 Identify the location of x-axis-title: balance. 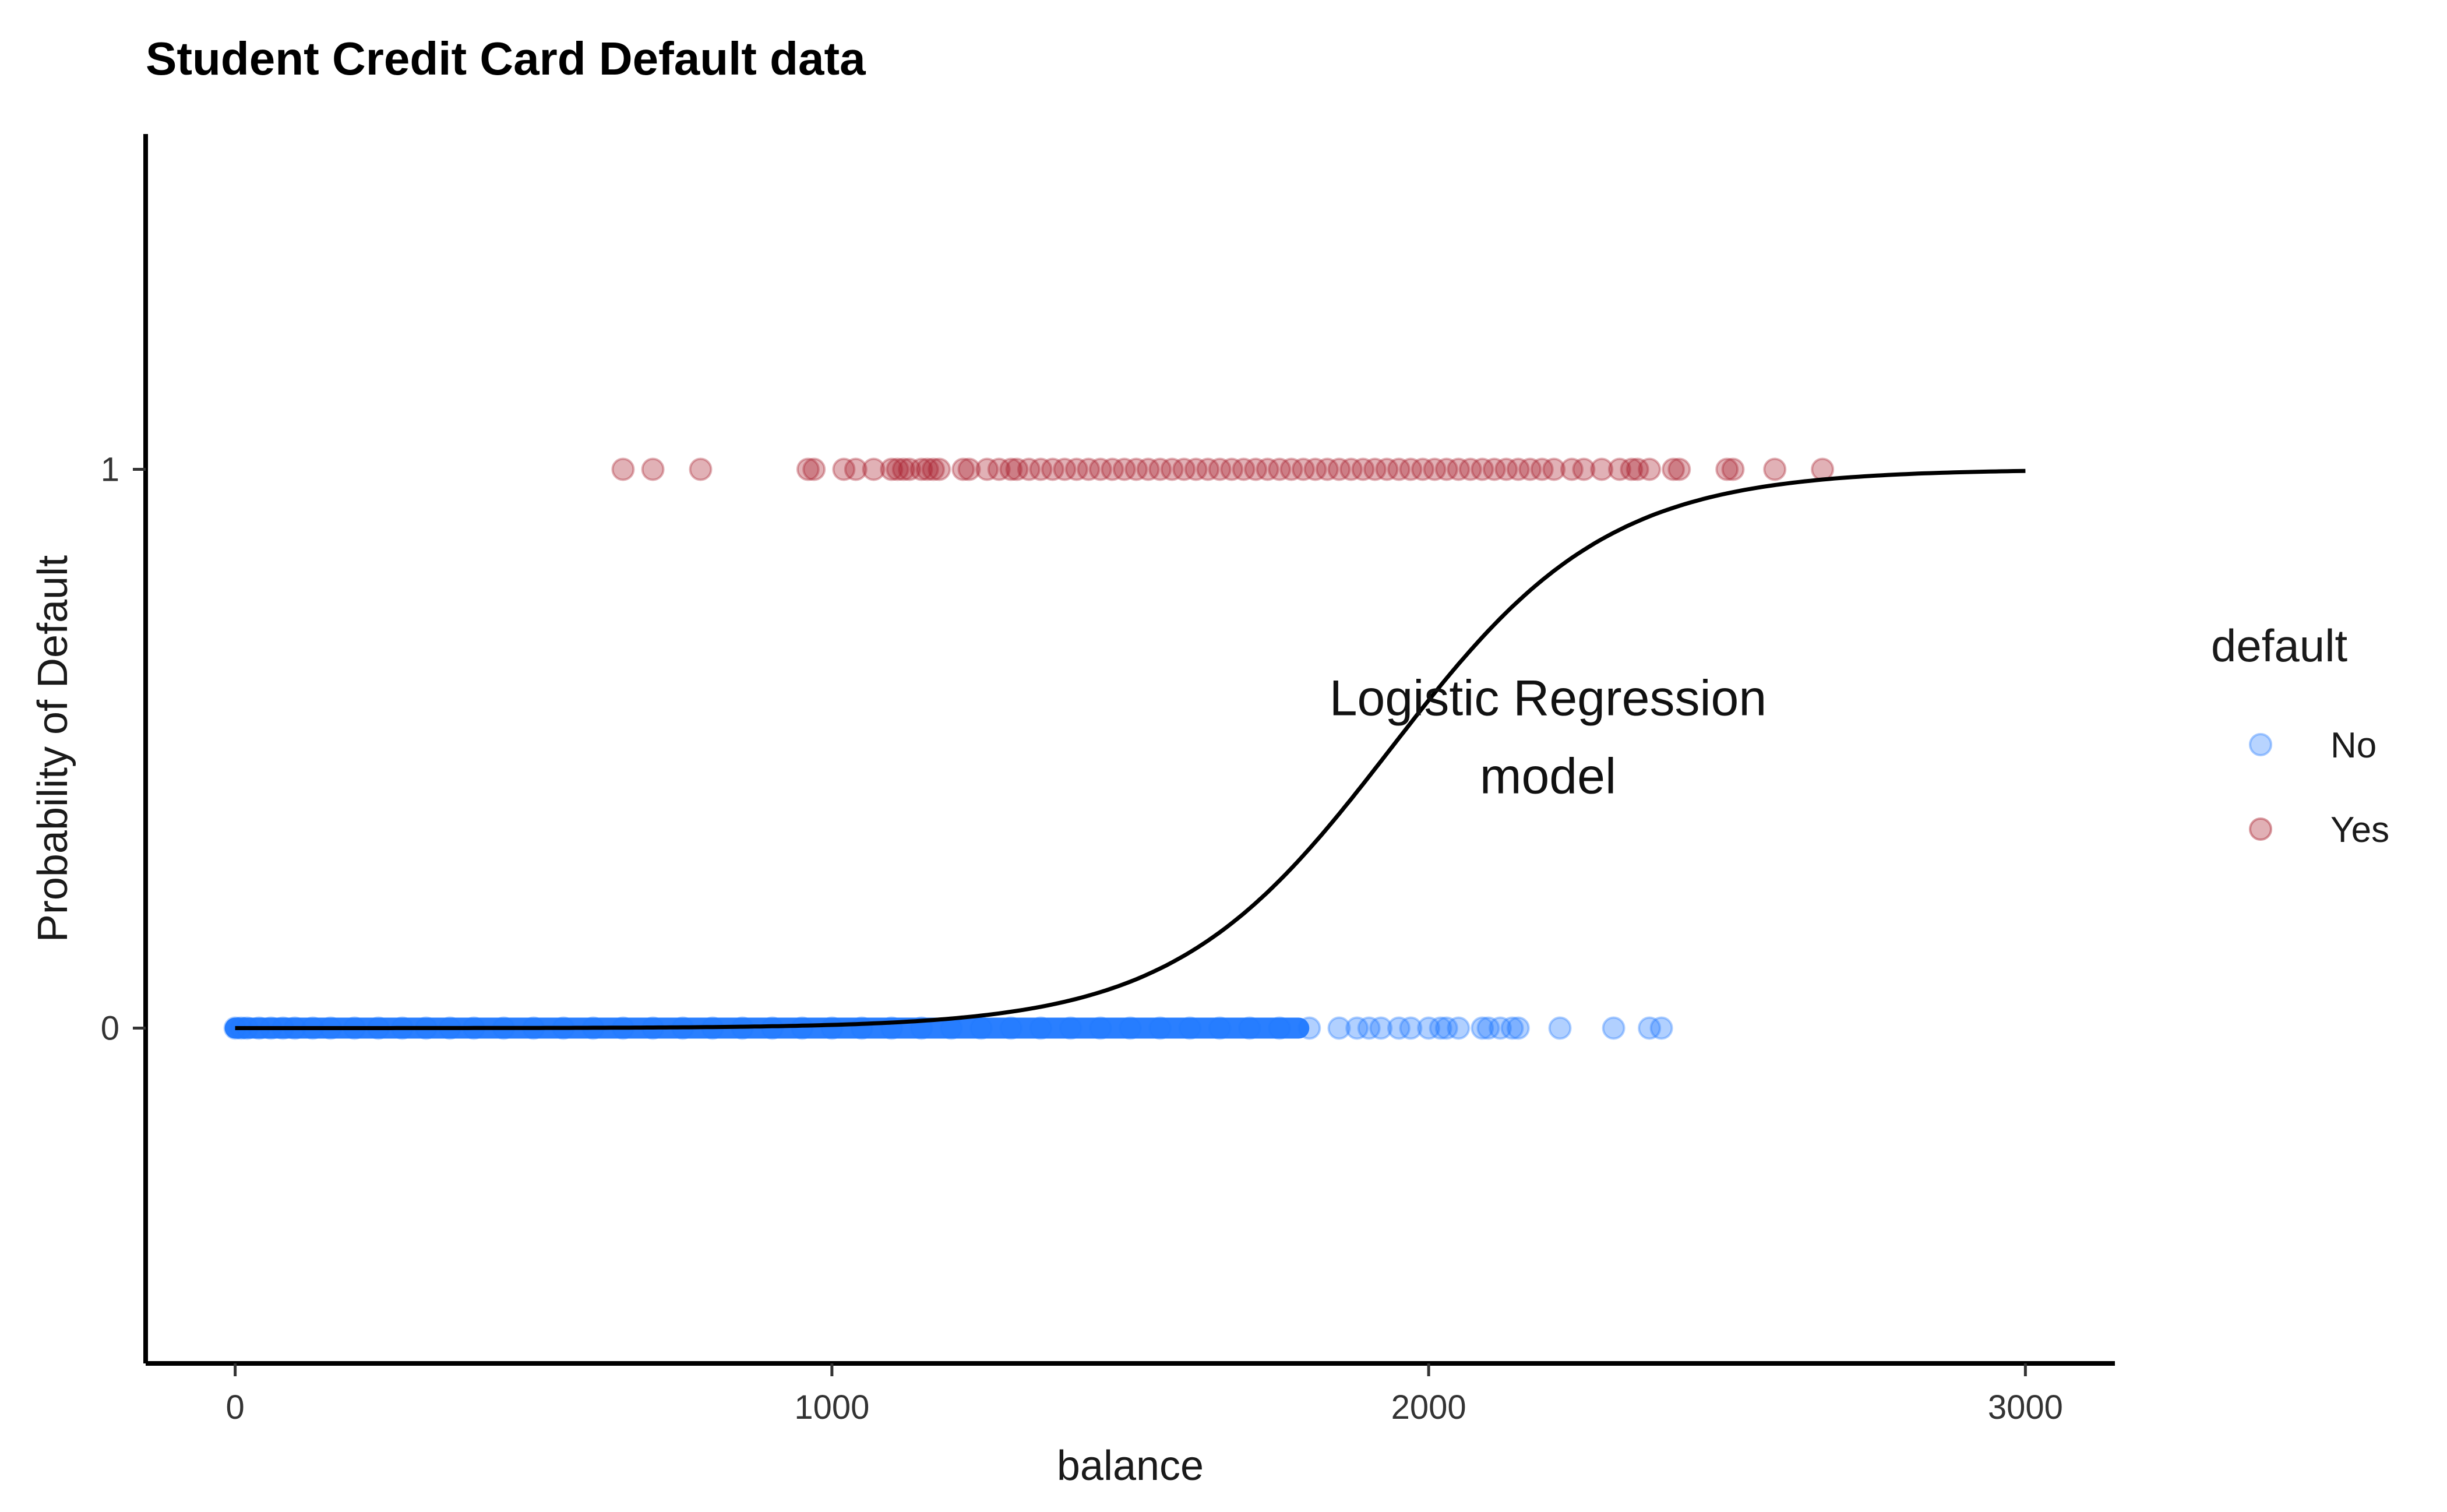
(1130, 1466).